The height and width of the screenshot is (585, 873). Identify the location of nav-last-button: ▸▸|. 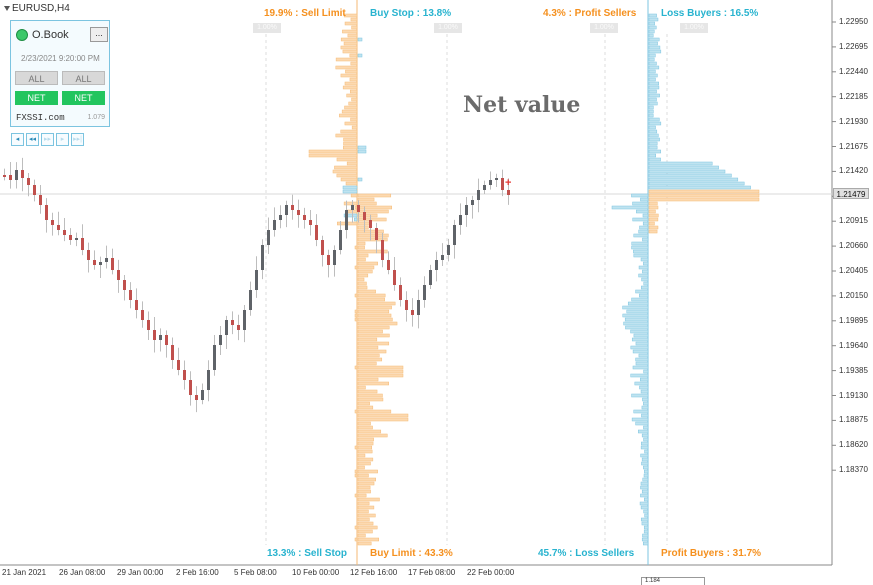
(77, 139).